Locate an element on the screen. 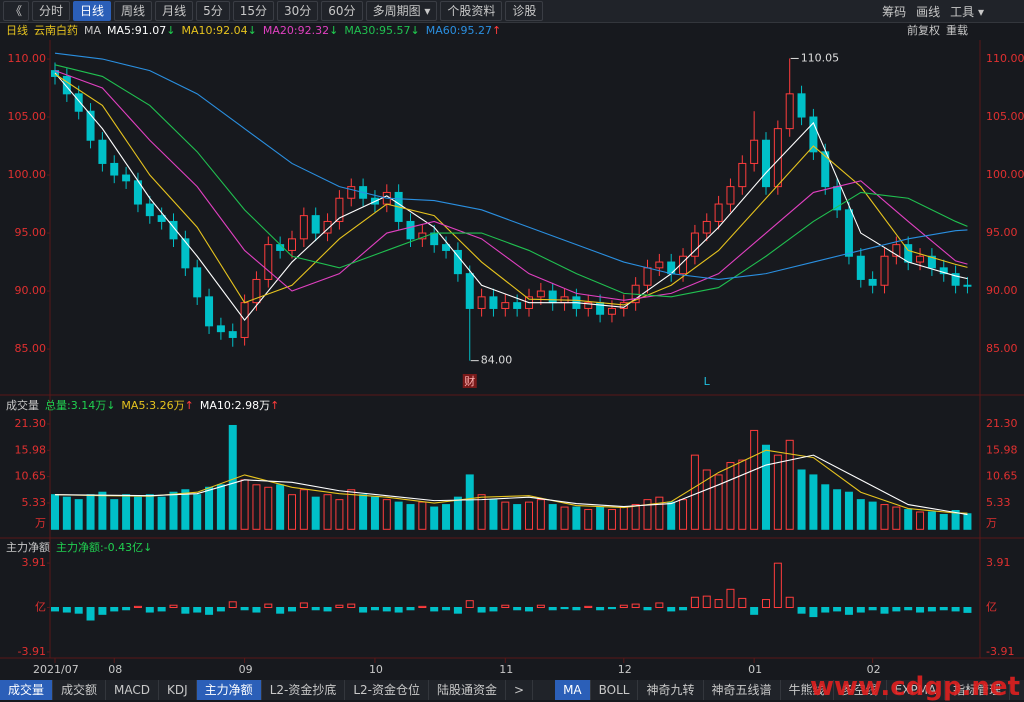  y-tick-label: 5.33 is located at coordinates (34, 502).